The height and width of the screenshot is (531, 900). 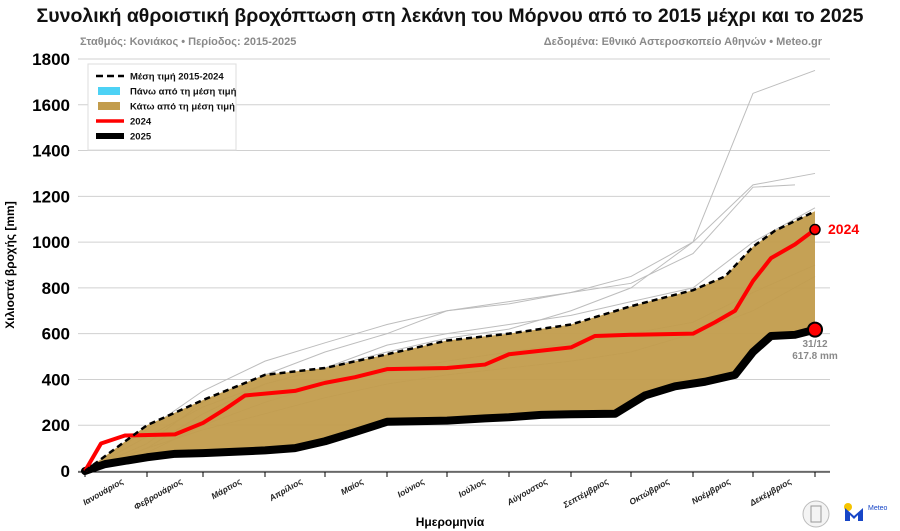 What do you see at coordinates (56, 334) in the screenshot?
I see `y-tick-label: 600` at bounding box center [56, 334].